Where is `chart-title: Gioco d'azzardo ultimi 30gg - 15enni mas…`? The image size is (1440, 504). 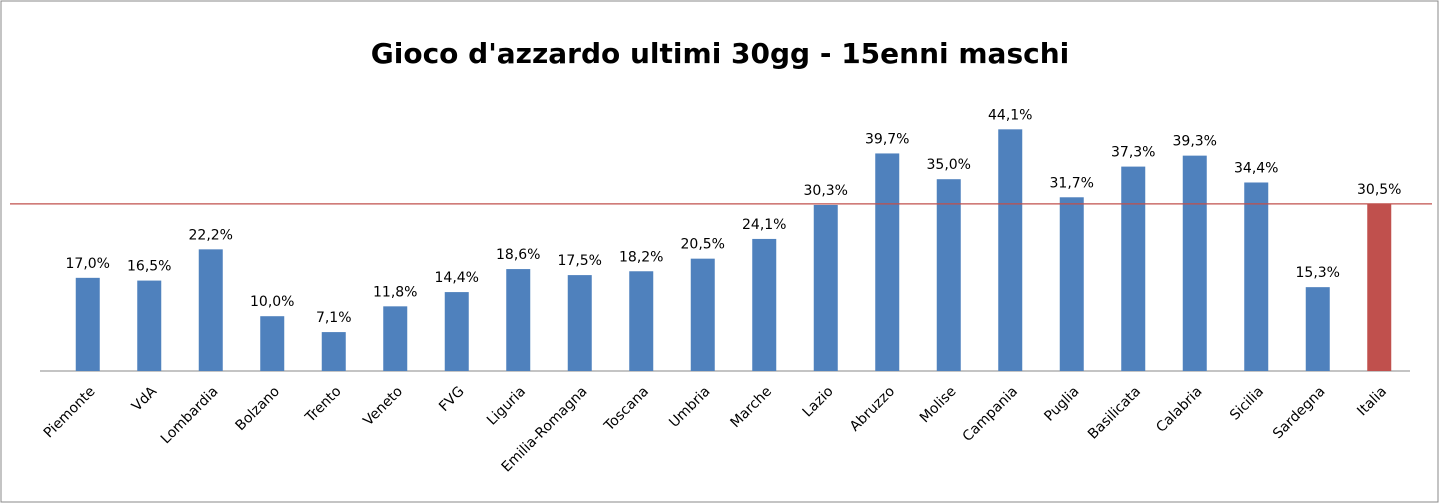
chart-title: Gioco d'azzardo ultimi 30gg - 15enni mas… is located at coordinates (720, 53).